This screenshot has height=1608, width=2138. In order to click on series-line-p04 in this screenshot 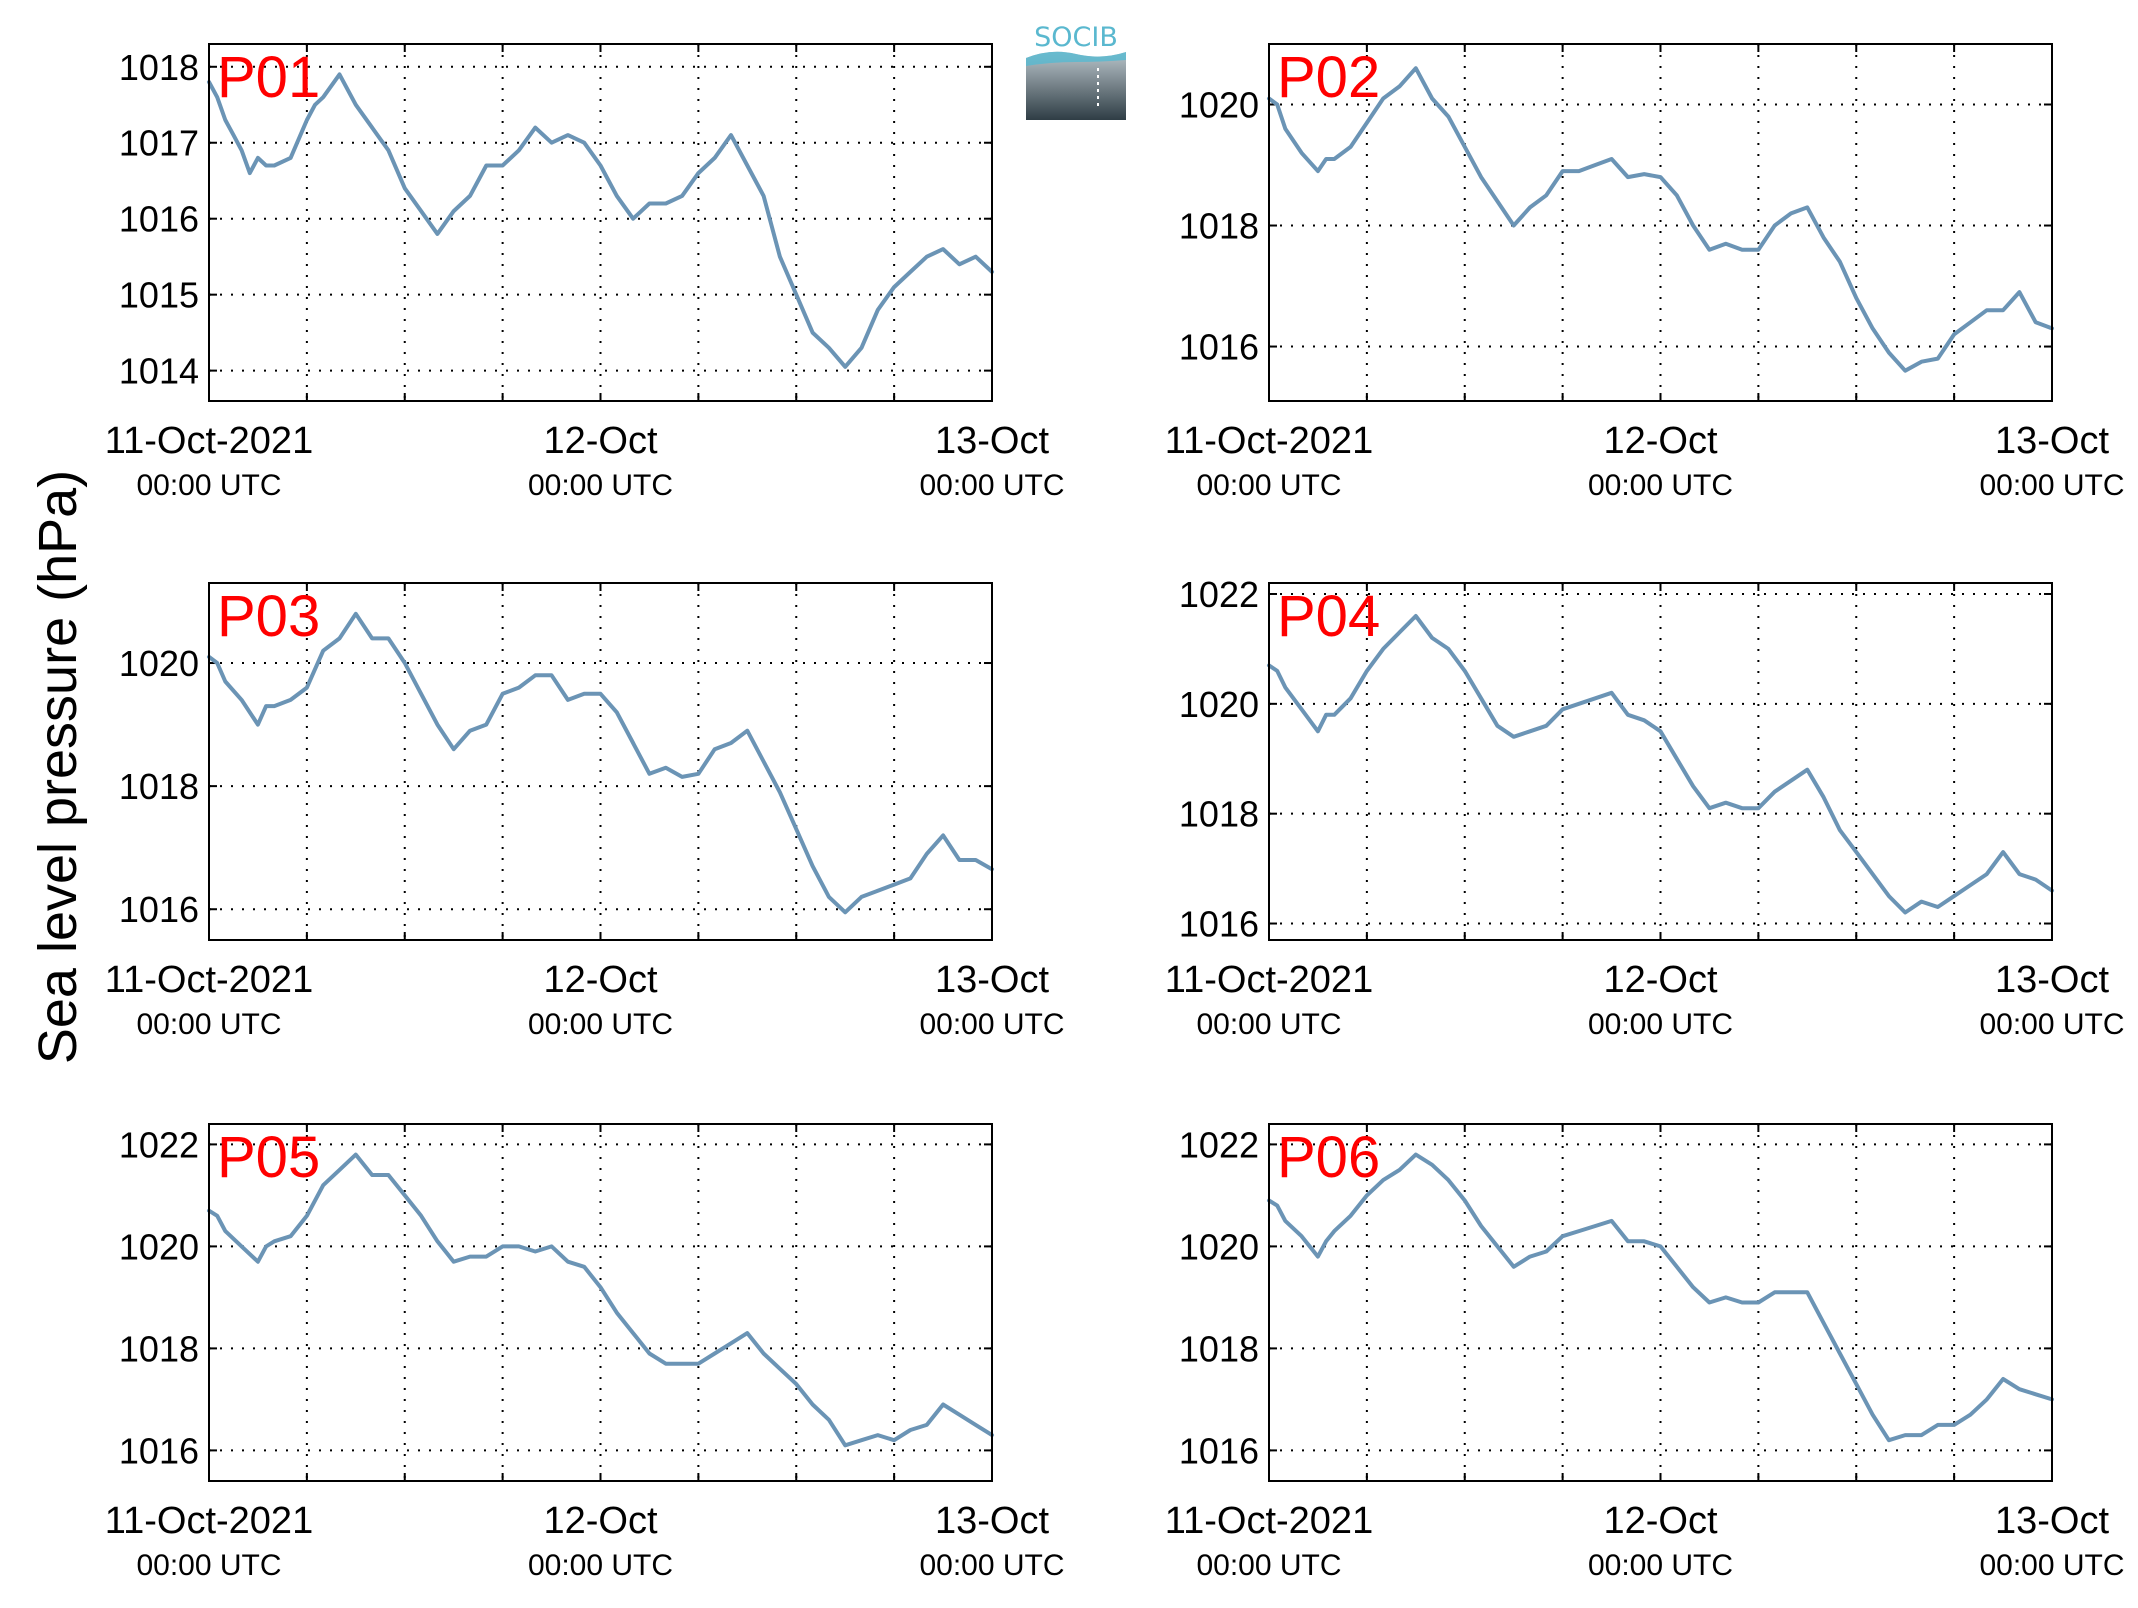, I will do `click(1660, 764)`.